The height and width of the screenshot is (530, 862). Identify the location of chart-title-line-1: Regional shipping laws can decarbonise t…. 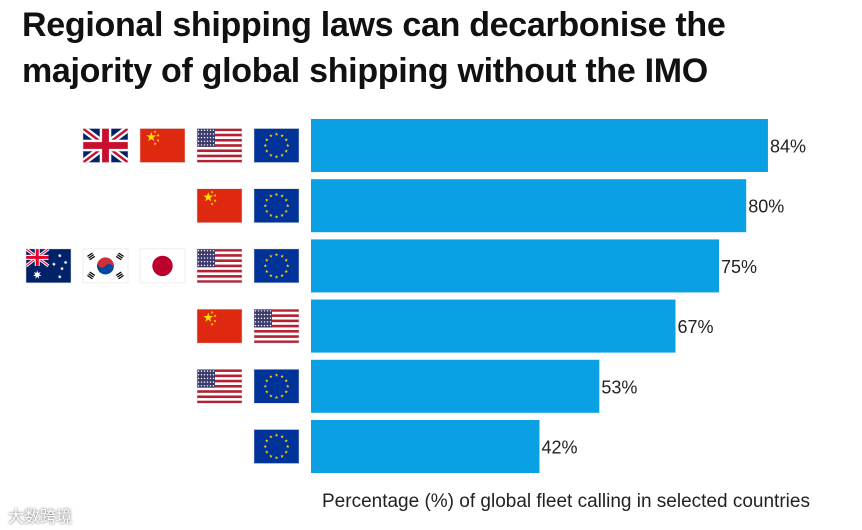
(374, 25).